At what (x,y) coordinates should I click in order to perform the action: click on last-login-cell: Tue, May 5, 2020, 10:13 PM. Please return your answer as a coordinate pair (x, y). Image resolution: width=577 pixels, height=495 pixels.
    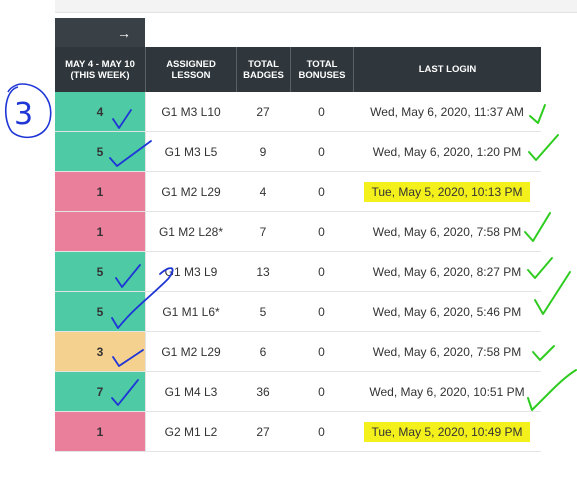
    Looking at the image, I should click on (447, 191).